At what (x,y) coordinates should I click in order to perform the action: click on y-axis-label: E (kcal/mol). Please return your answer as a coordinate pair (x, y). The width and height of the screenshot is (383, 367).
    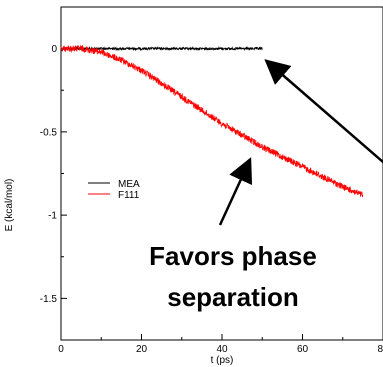
    Looking at the image, I should click on (9, 205).